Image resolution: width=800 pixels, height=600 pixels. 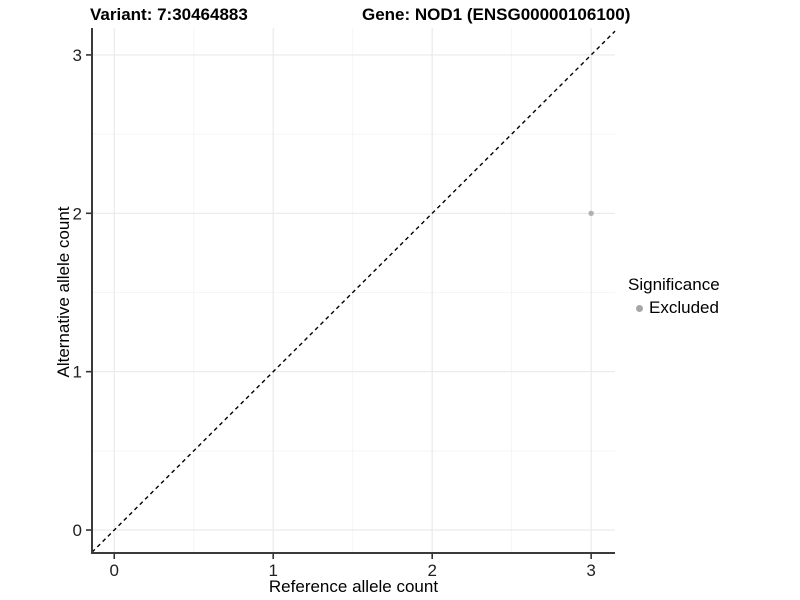 What do you see at coordinates (674, 296) in the screenshot?
I see `legend: Significance Excluded` at bounding box center [674, 296].